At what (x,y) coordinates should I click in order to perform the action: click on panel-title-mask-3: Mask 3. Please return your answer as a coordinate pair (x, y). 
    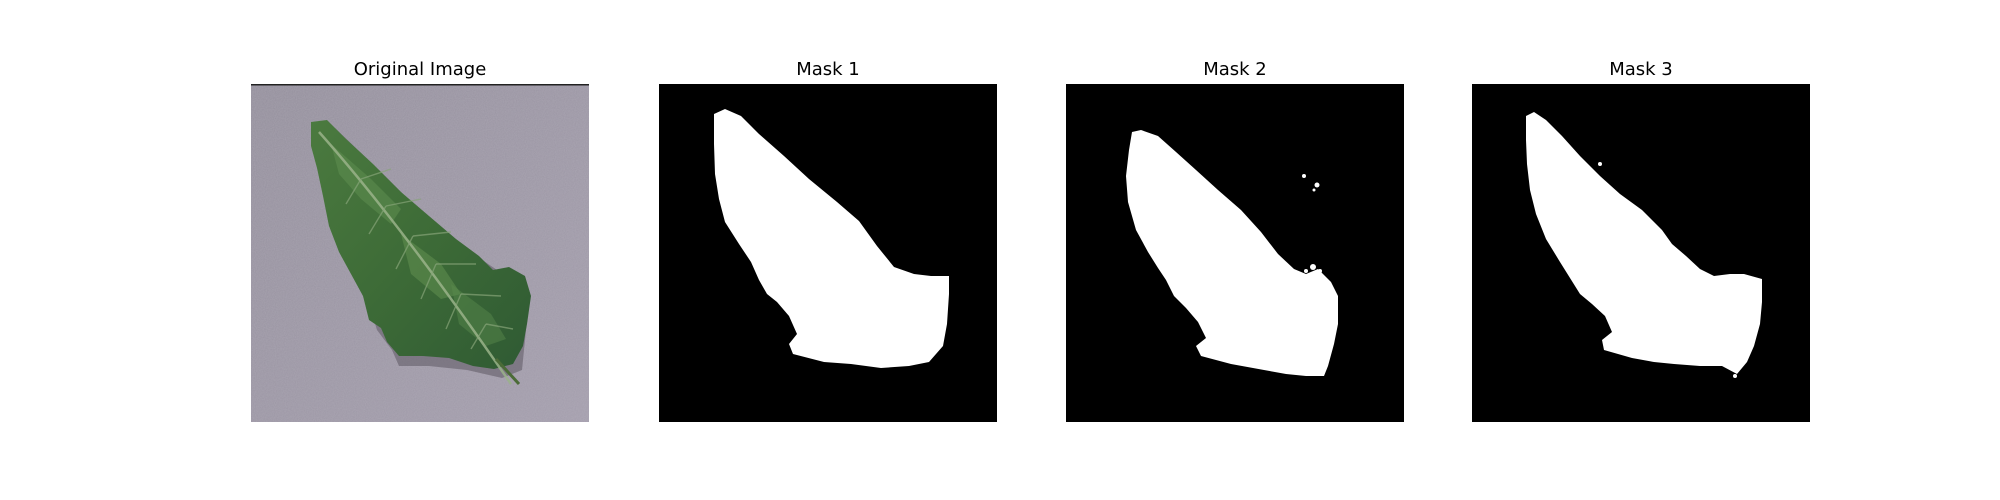
    Looking at the image, I should click on (1641, 69).